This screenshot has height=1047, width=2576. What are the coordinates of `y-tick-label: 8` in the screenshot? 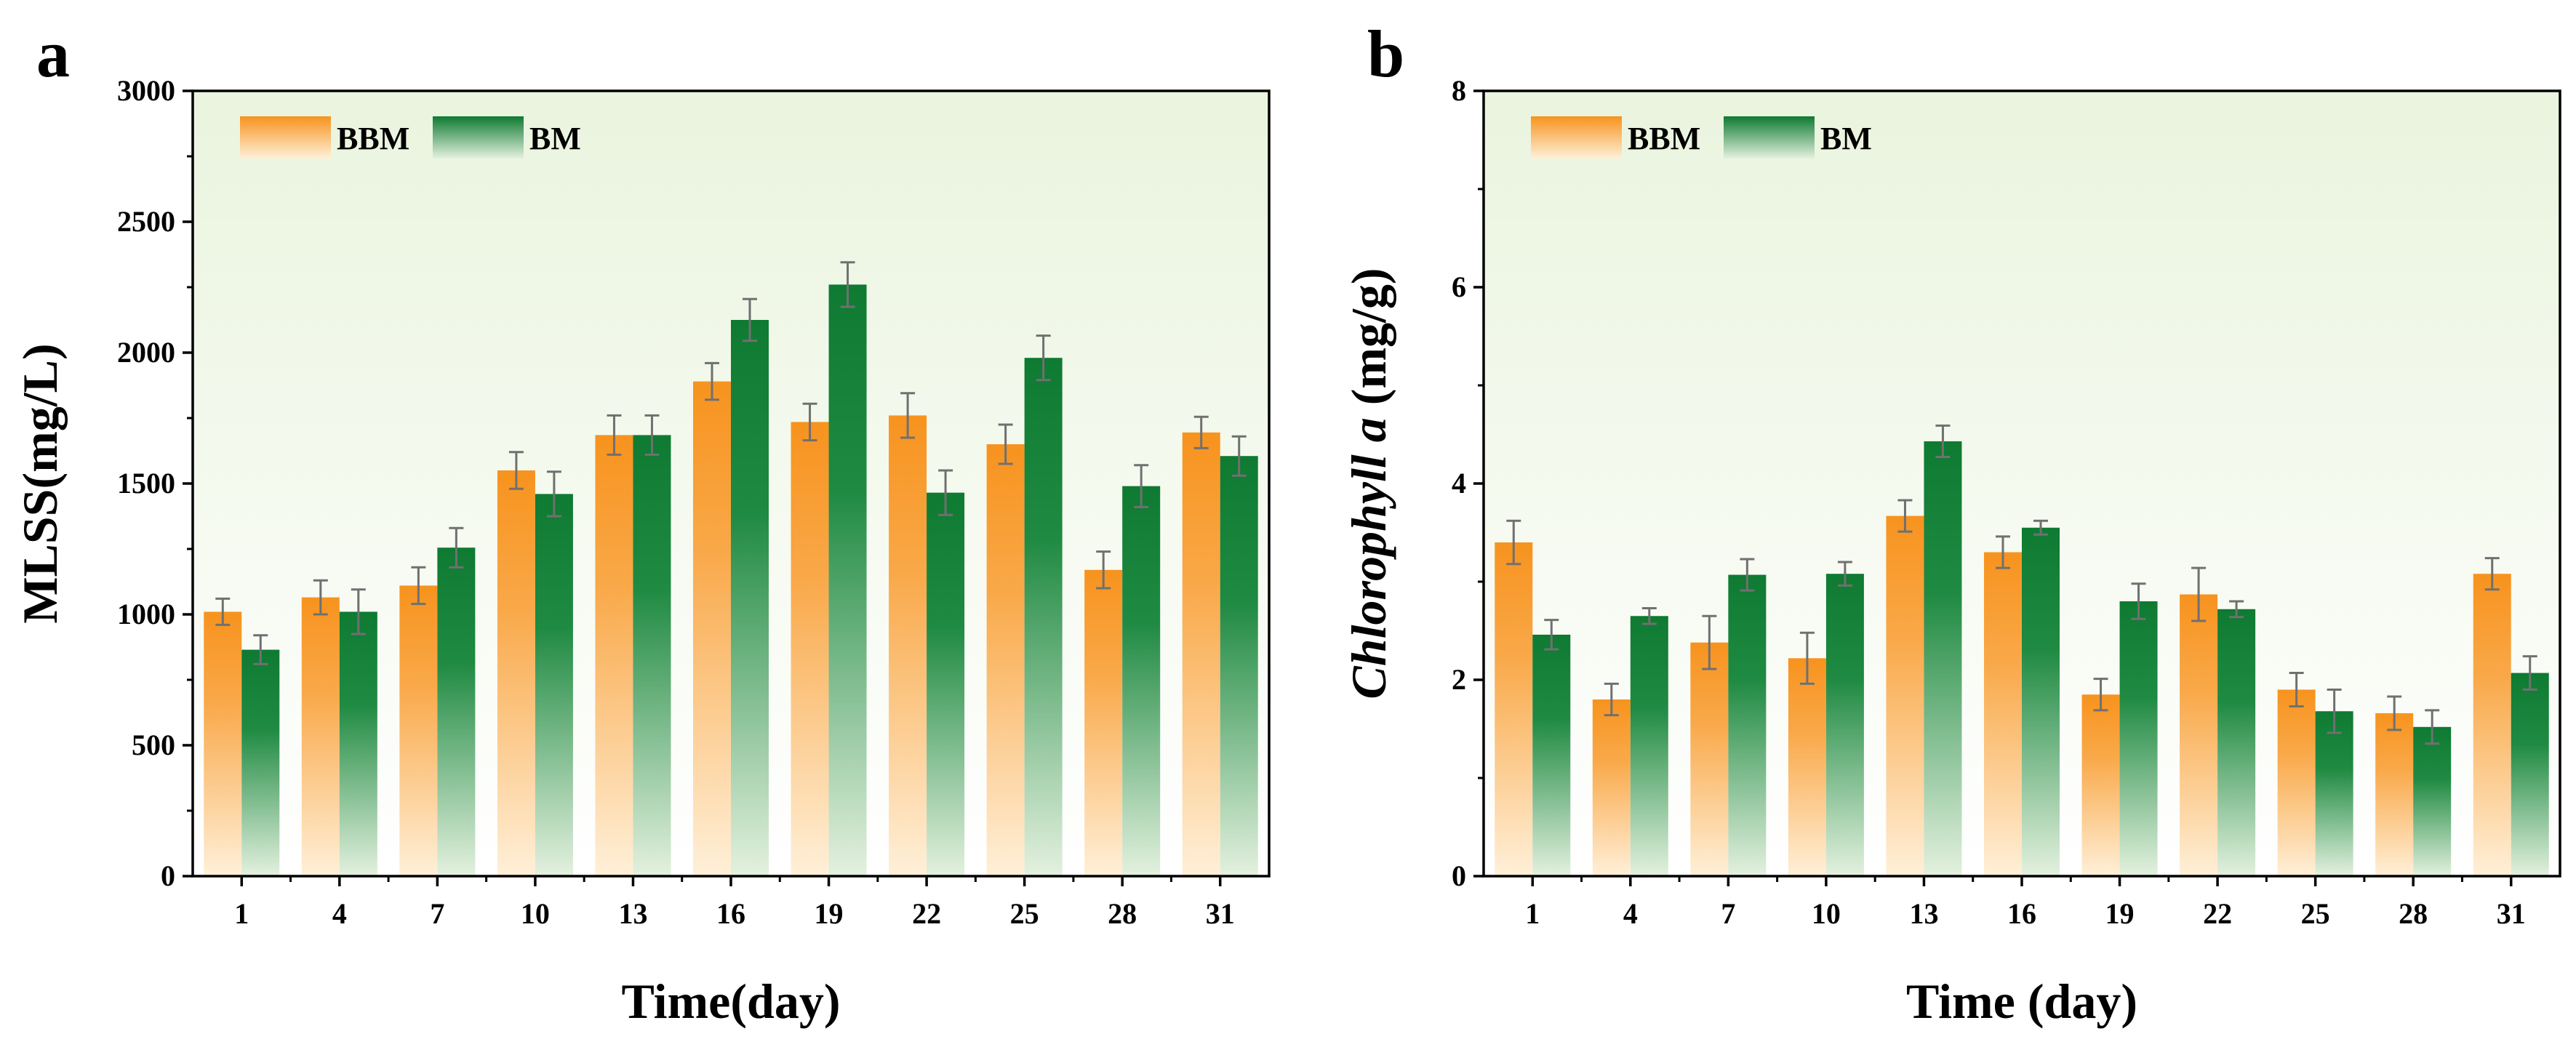 It's located at (1459, 90).